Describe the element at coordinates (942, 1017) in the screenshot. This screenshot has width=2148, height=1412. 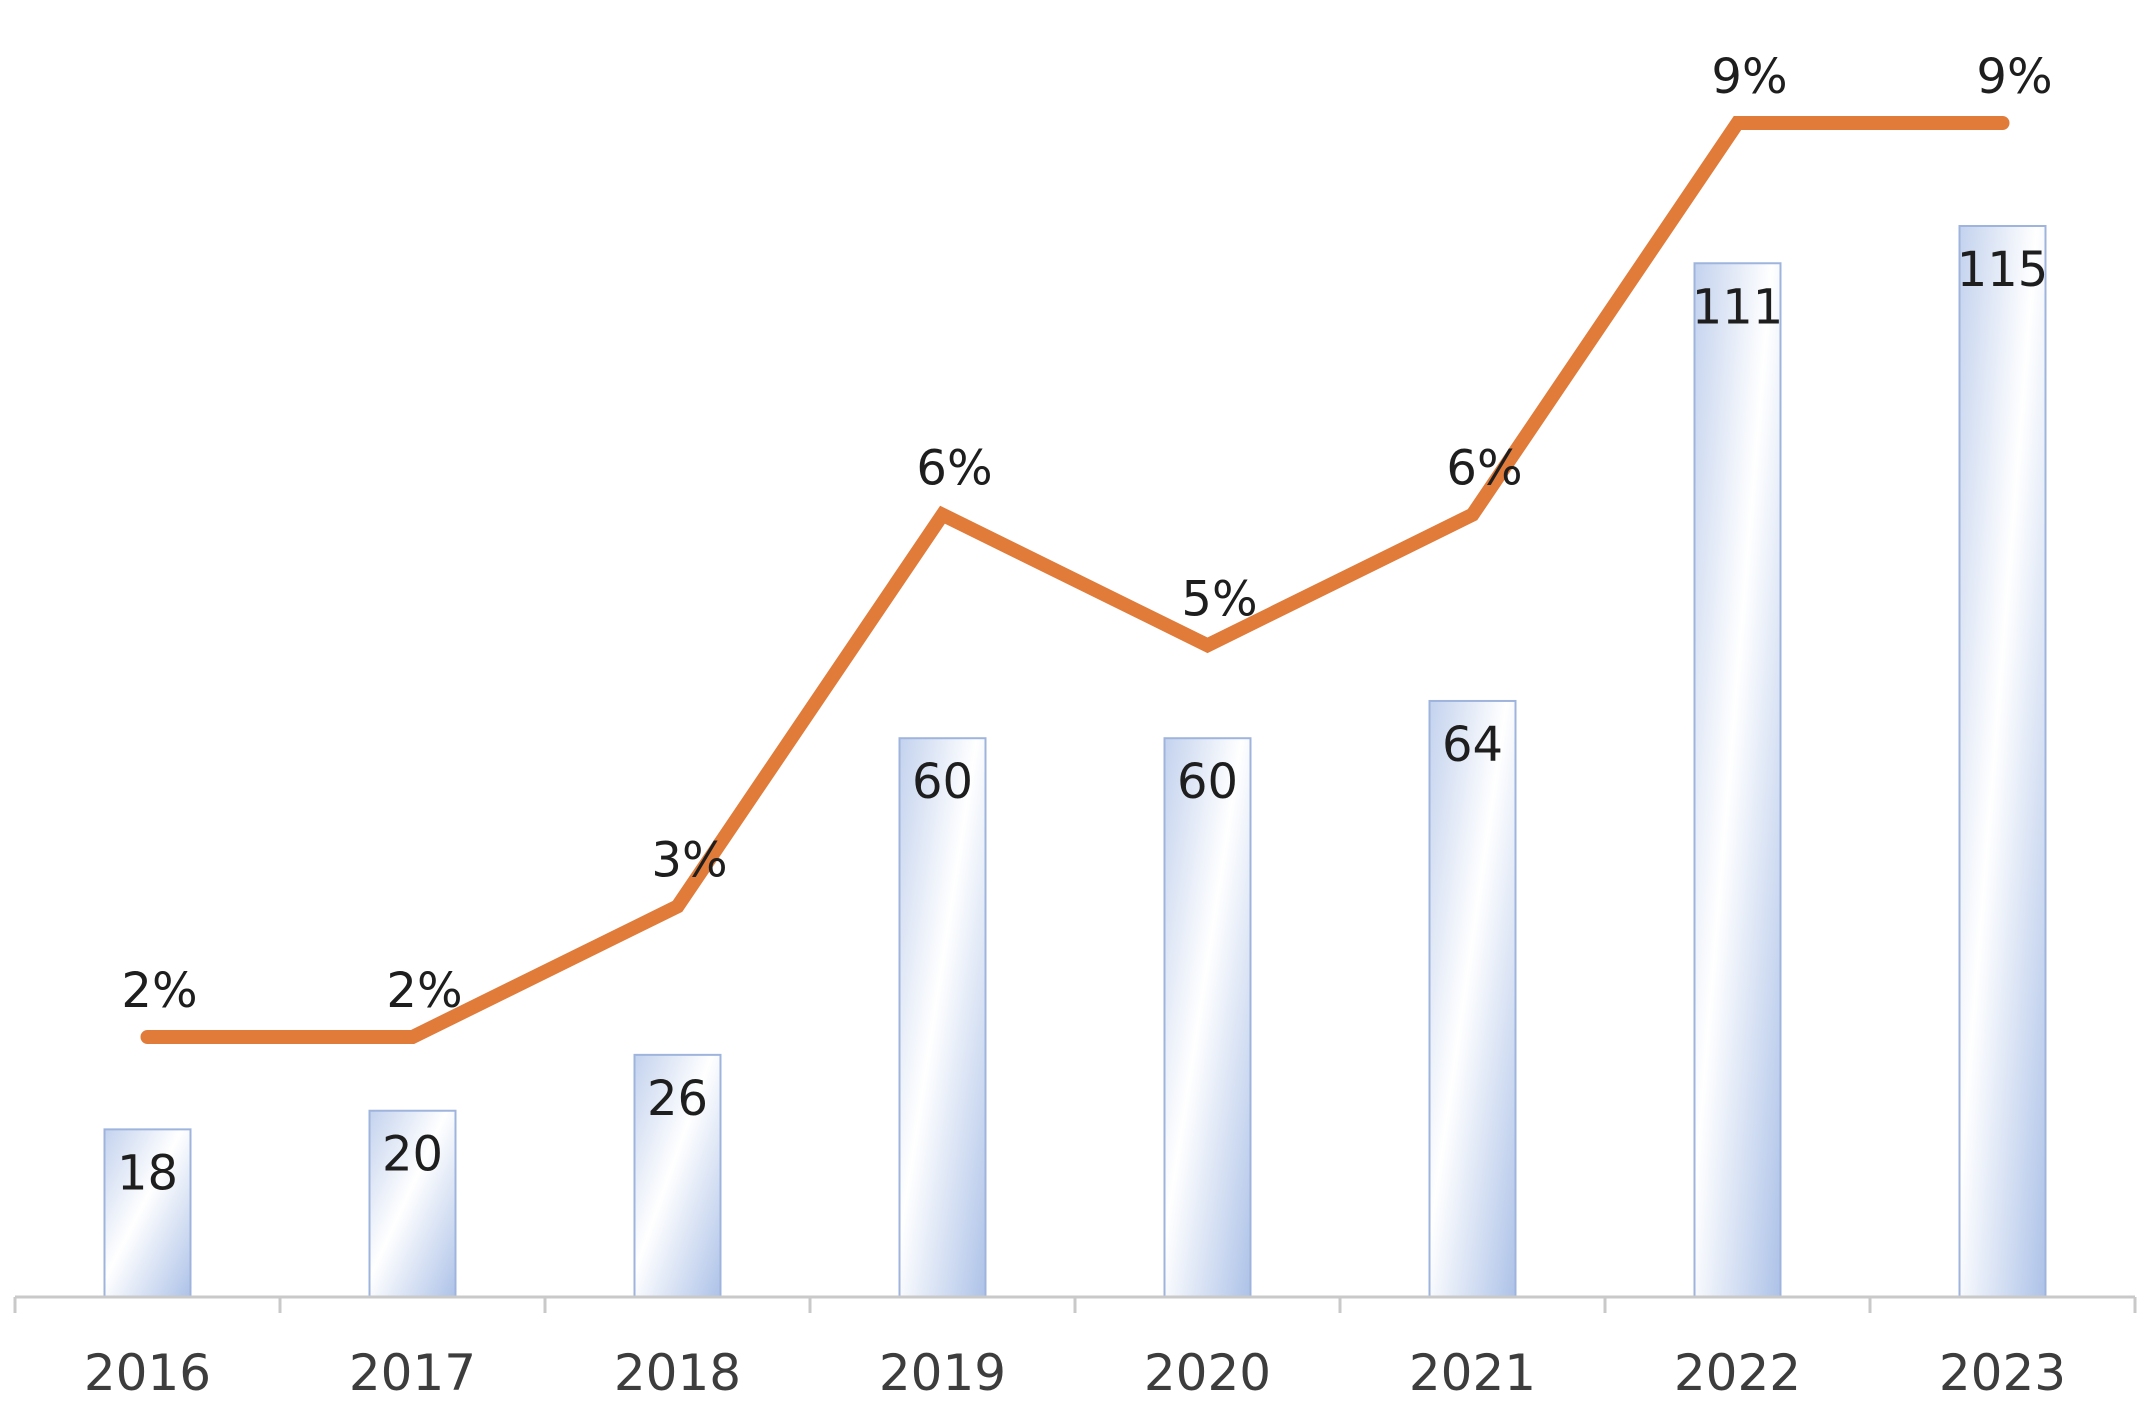
I see `bar-2019` at that location.